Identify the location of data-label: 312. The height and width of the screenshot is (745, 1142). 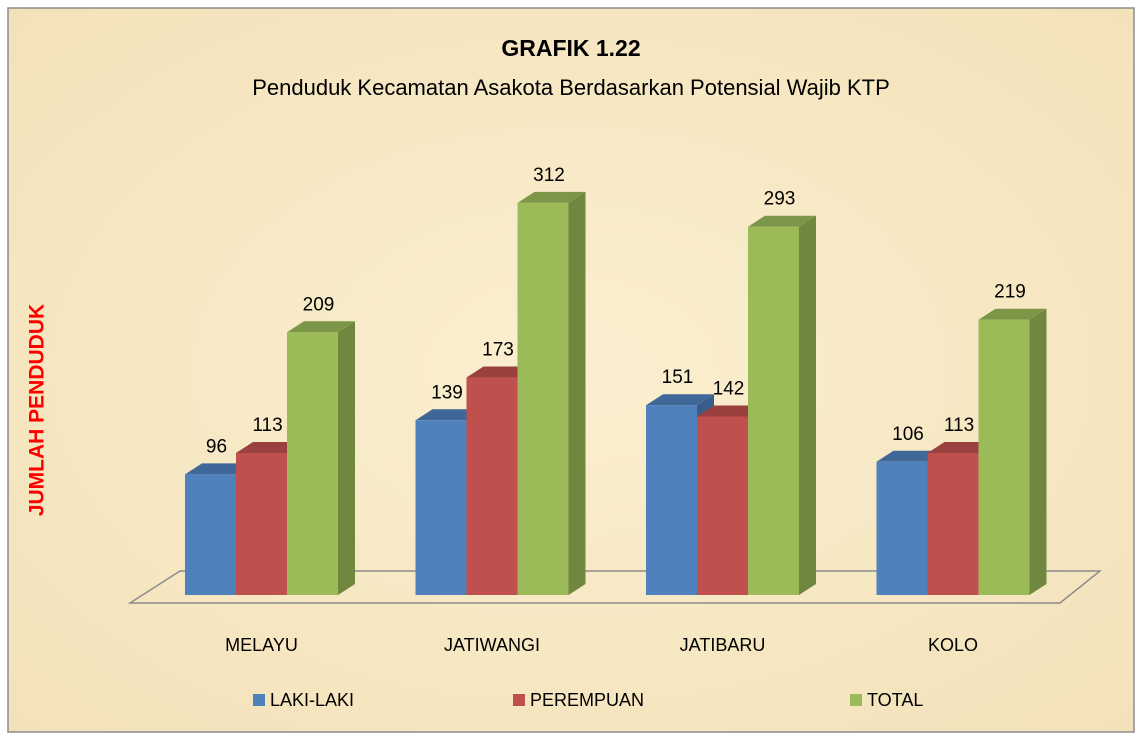
(549, 175).